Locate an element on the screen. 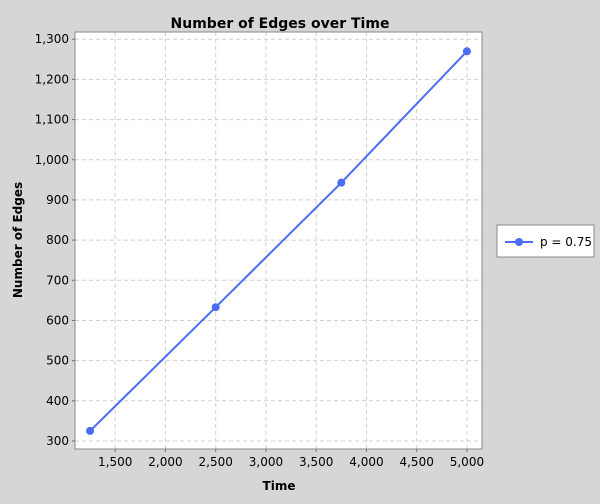  y-tick-label: 700 is located at coordinates (57, 280).